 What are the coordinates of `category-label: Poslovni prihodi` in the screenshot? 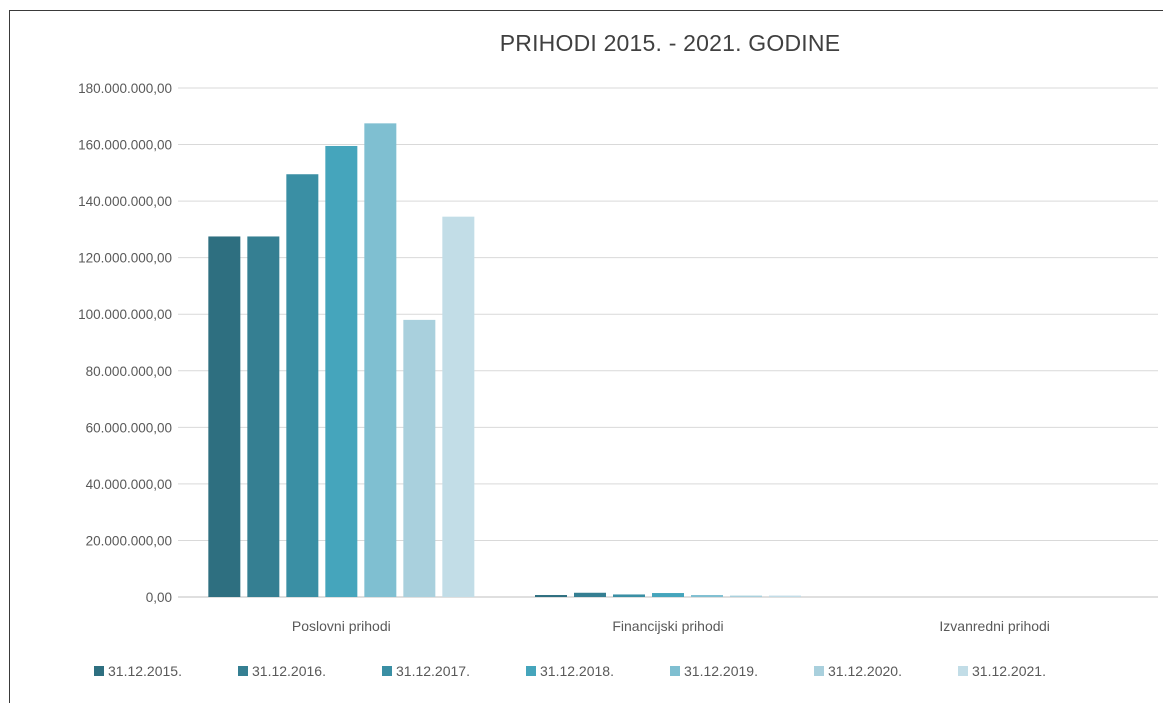 It's located at (341, 626).